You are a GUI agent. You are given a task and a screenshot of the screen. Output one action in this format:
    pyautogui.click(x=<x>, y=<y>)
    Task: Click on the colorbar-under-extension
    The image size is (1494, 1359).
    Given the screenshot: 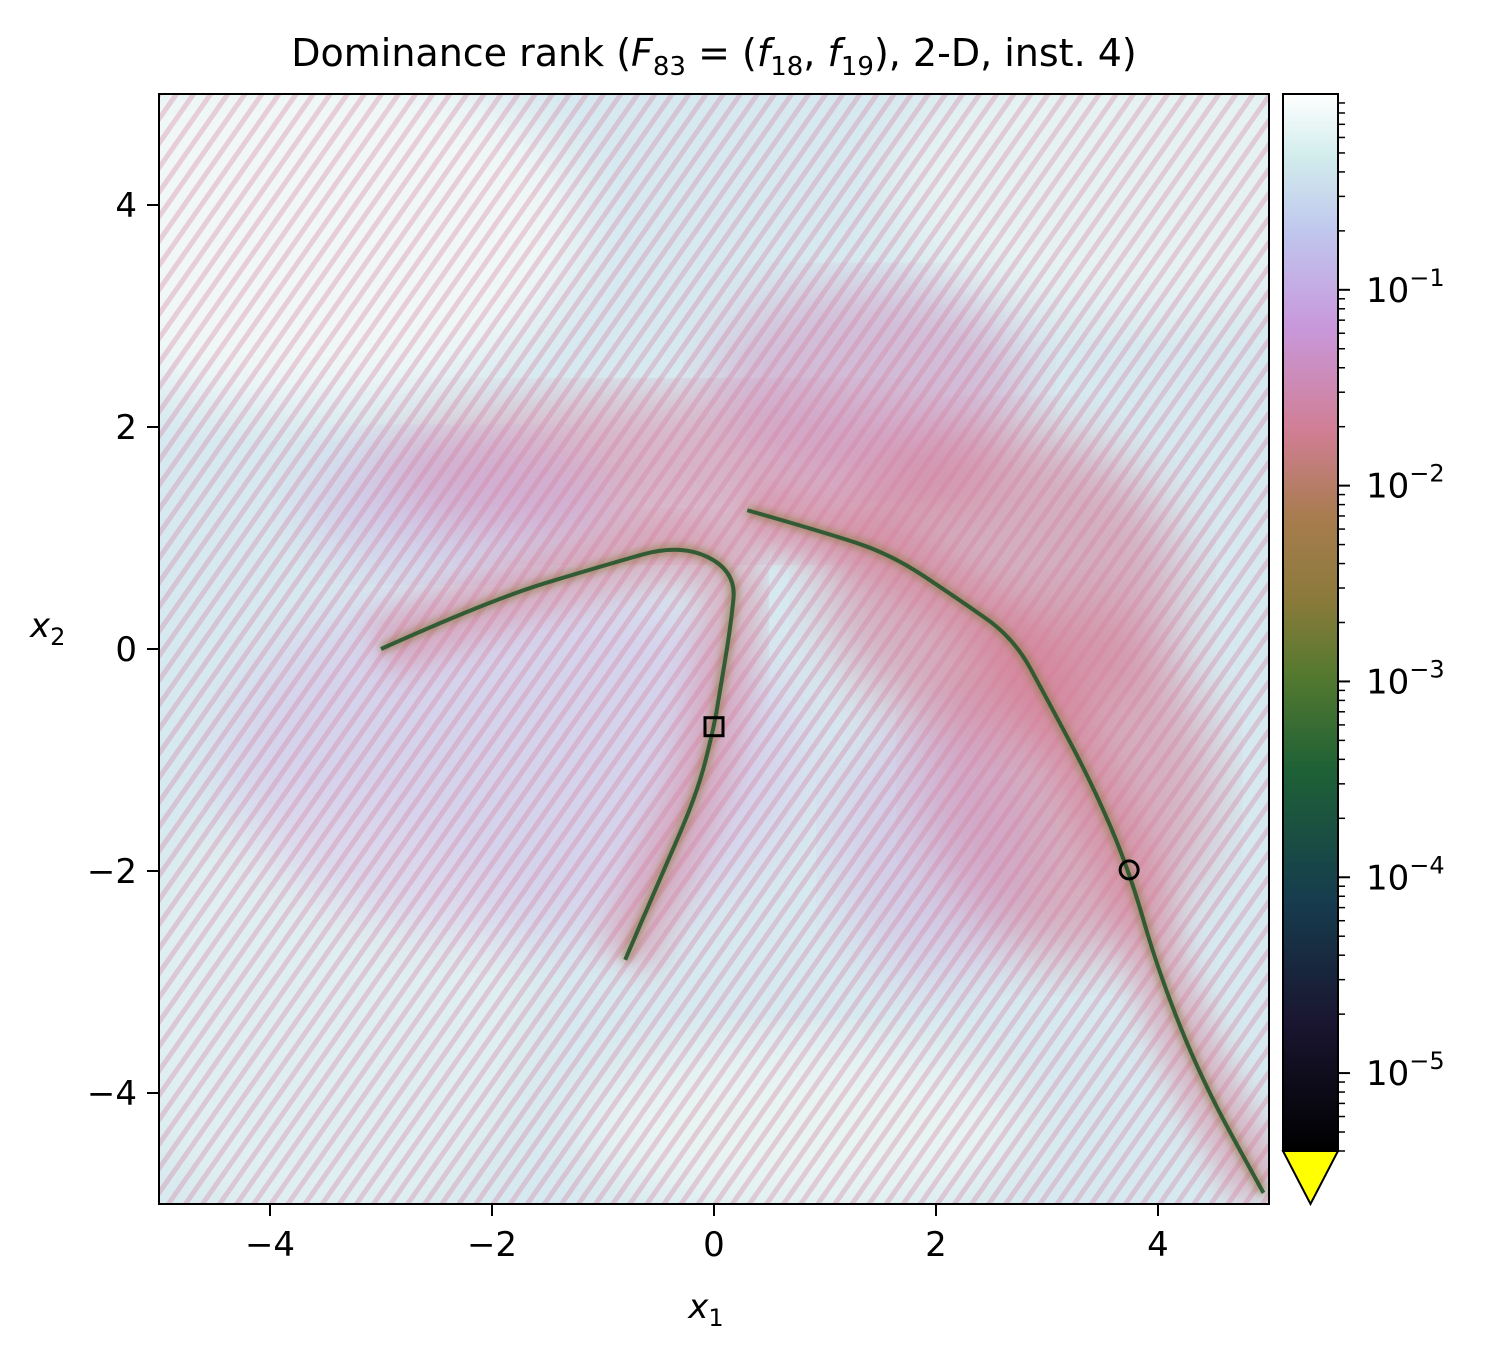 What is the action you would take?
    pyautogui.click(x=1310, y=1178)
    